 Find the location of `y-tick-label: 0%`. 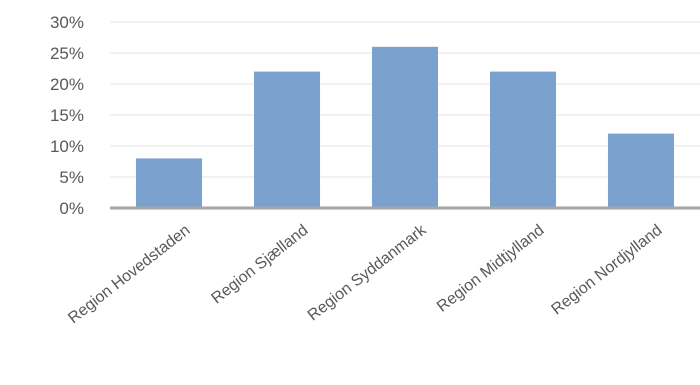

y-tick-label: 0% is located at coordinates (71, 208).